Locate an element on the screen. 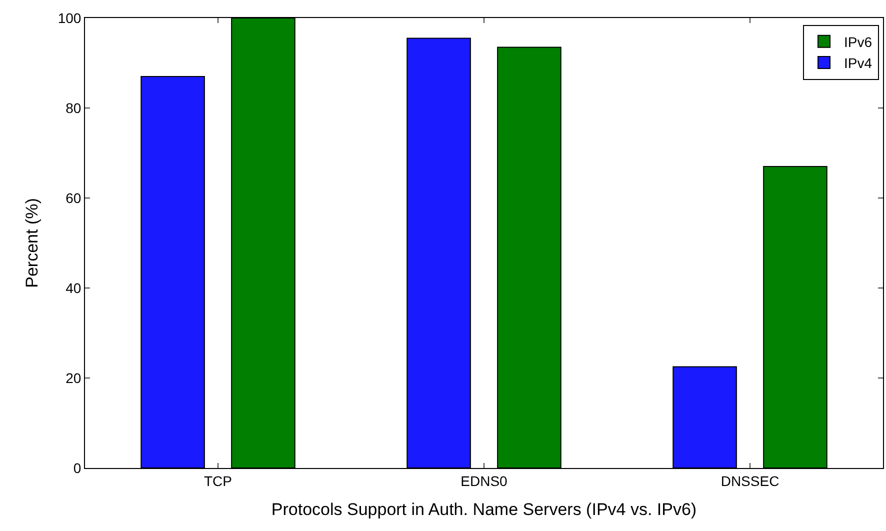  y-tick-label: 0 is located at coordinates (77, 468).